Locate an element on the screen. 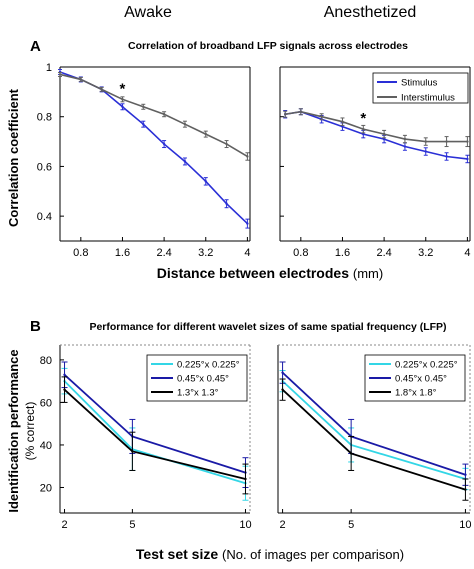 This screenshot has height=569, width=474. panel-b-letter: B is located at coordinates (35, 326).